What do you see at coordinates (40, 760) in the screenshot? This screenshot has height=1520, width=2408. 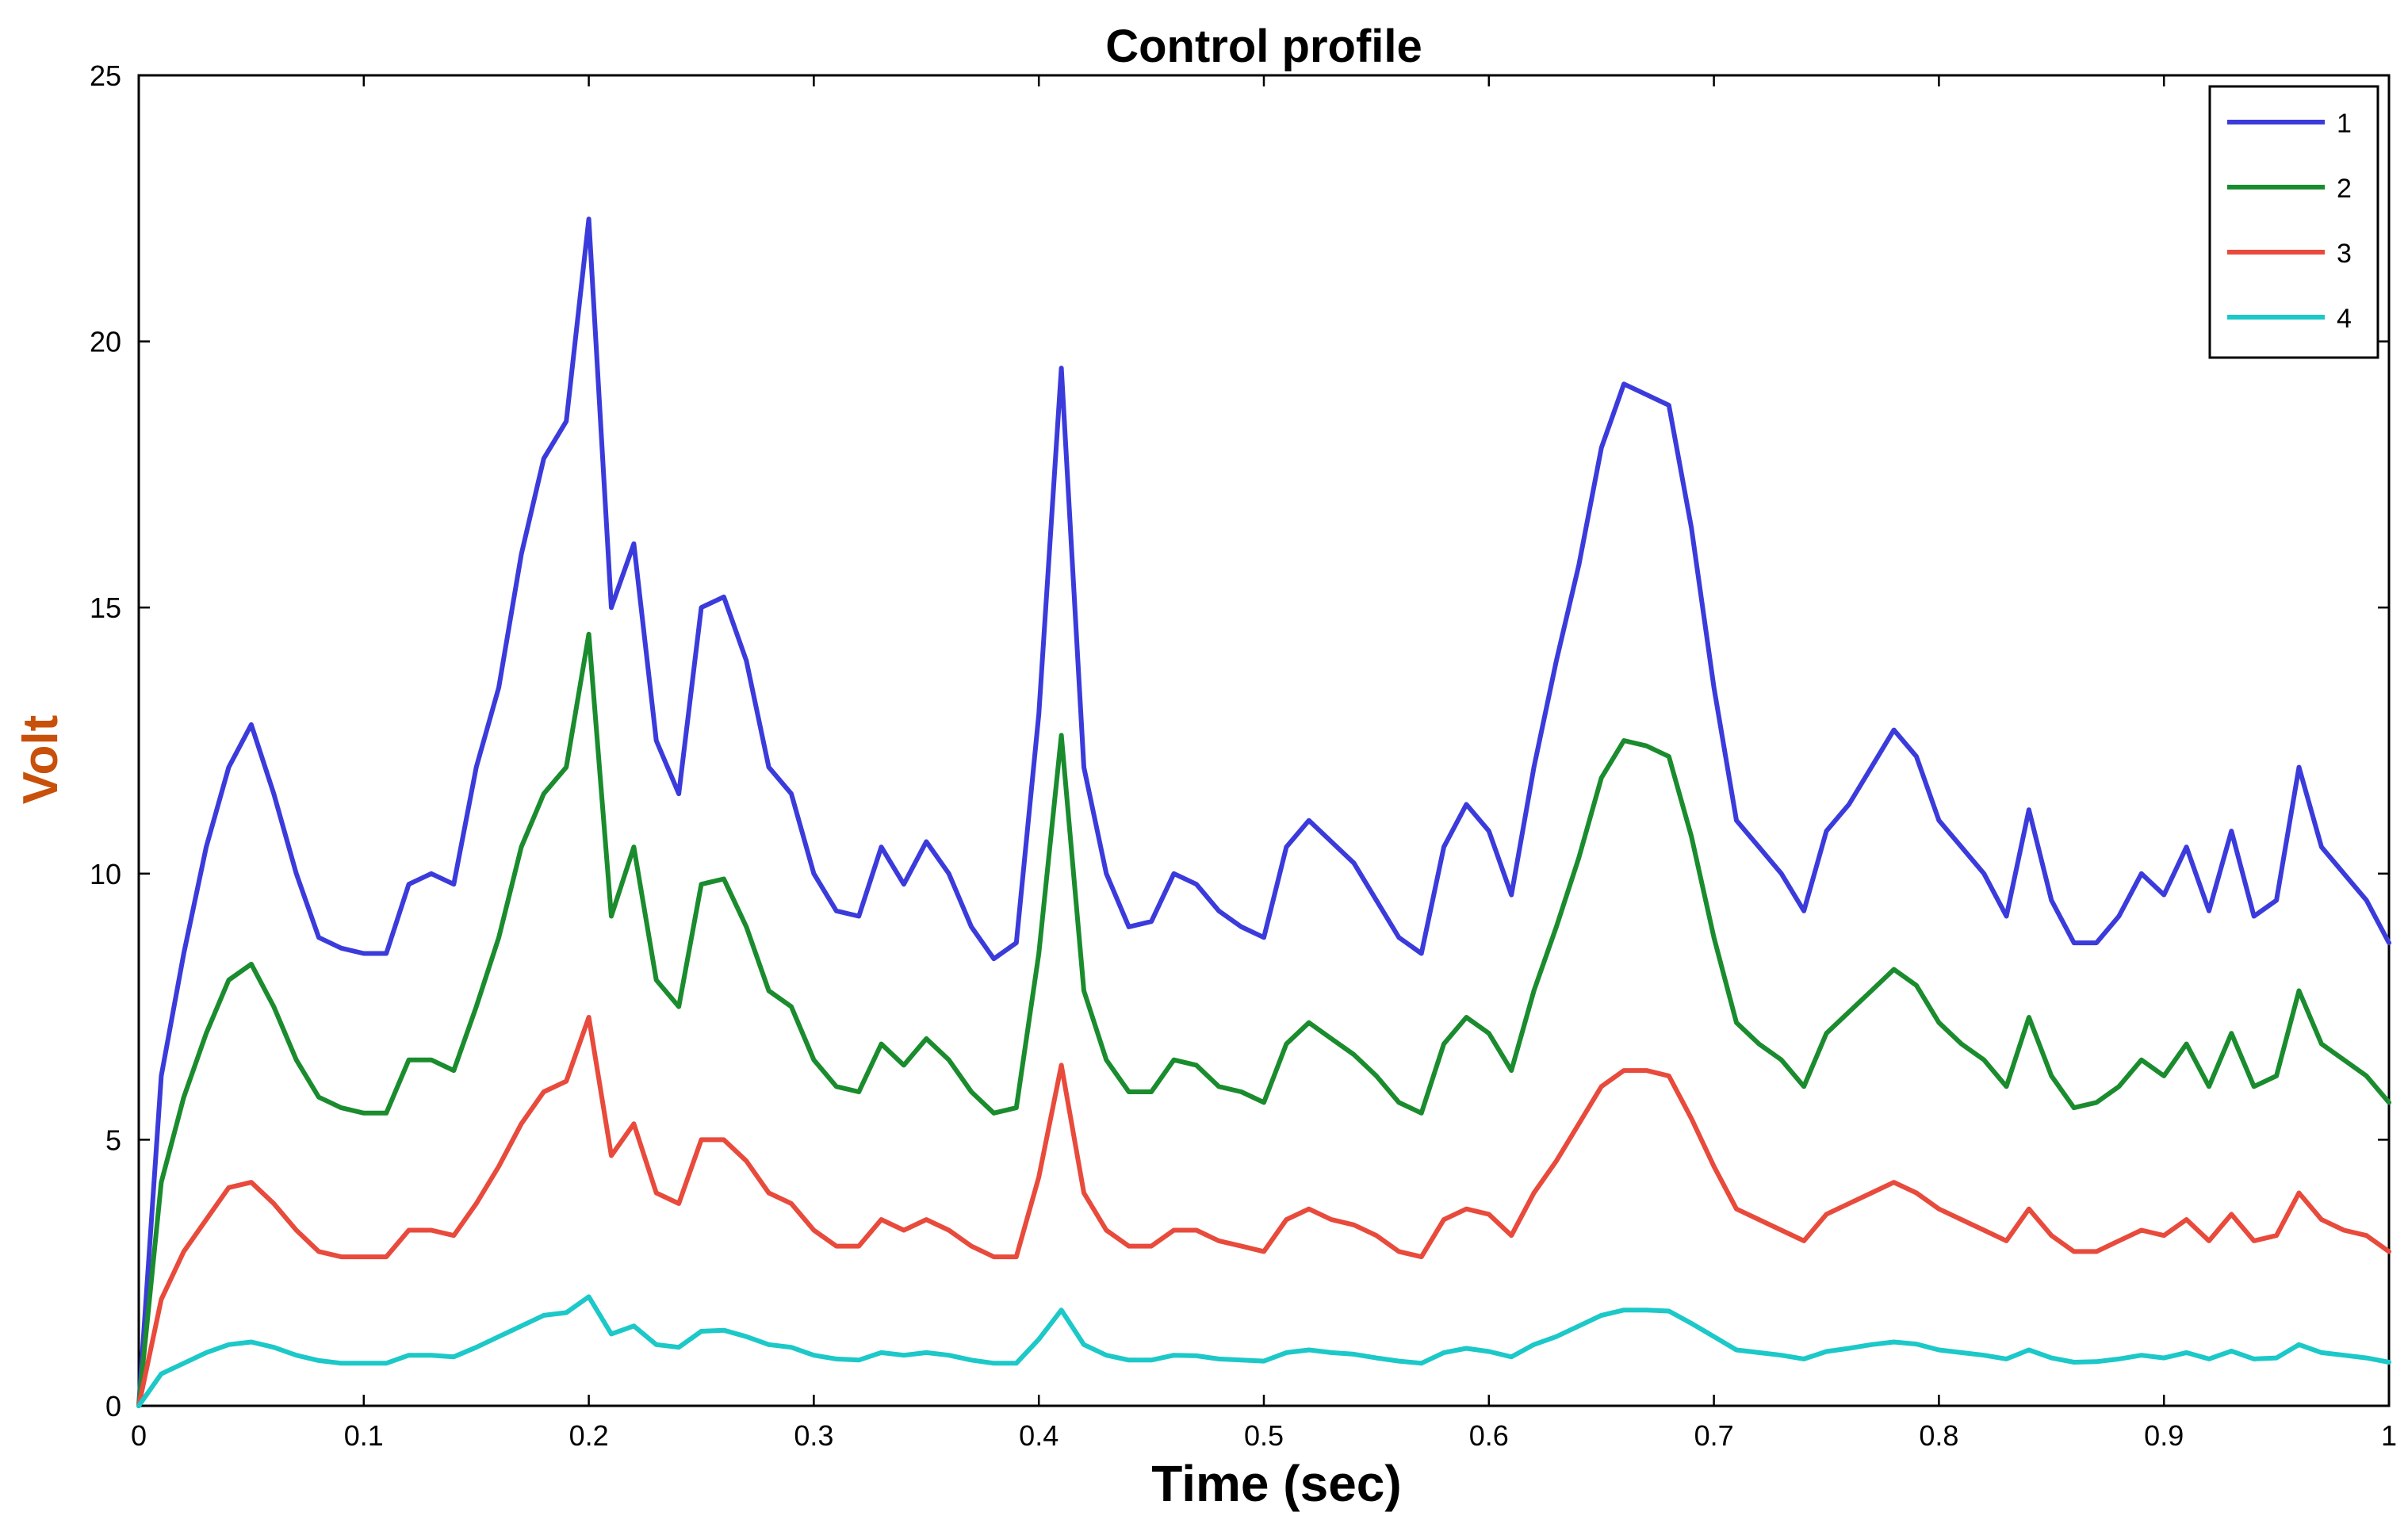 I see `y-axis-label: Volt` at bounding box center [40, 760].